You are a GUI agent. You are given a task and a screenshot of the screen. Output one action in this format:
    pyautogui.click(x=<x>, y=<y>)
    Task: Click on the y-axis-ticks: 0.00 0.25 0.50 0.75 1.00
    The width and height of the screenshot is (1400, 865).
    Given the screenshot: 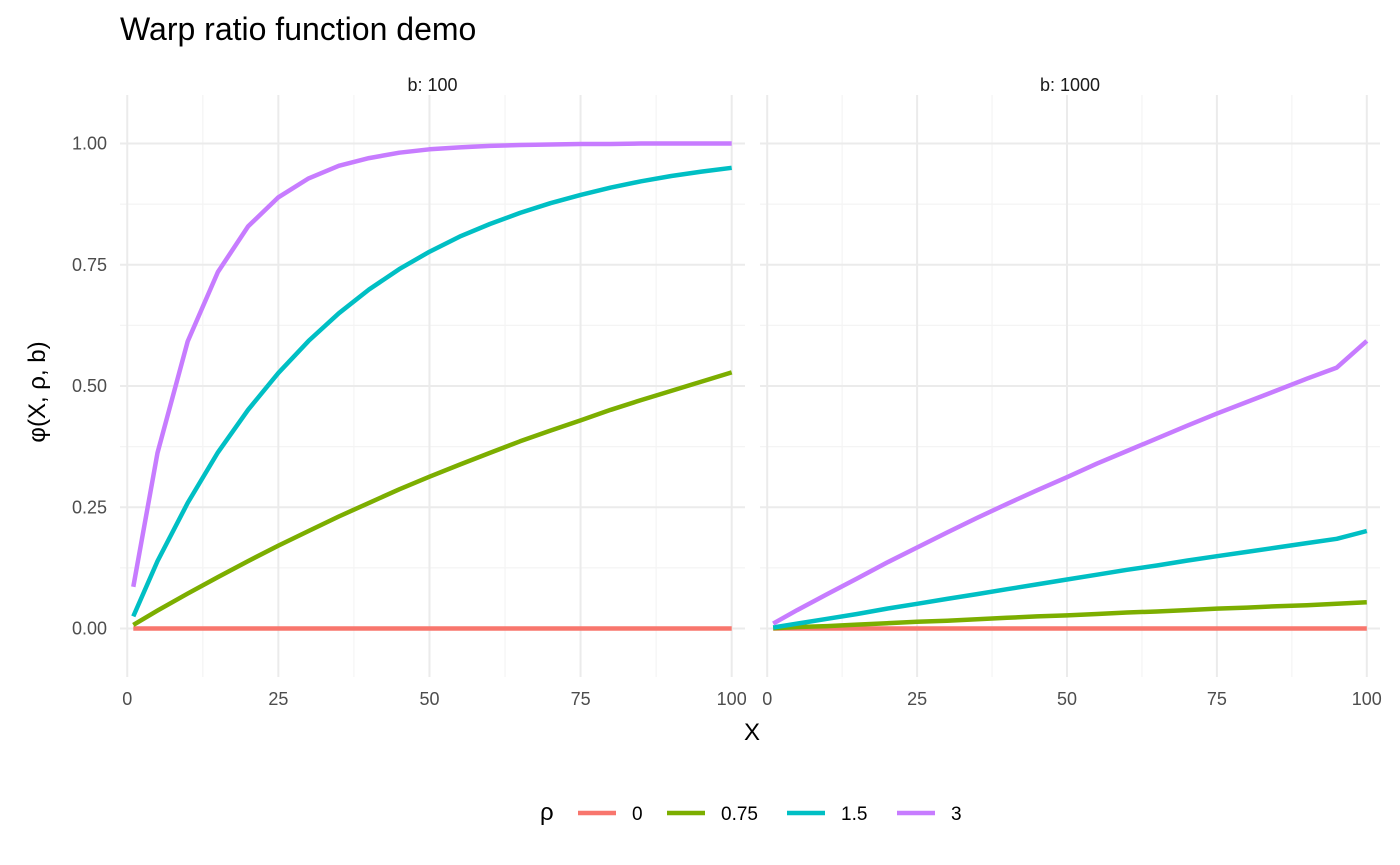 What is the action you would take?
    pyautogui.click(x=89, y=386)
    